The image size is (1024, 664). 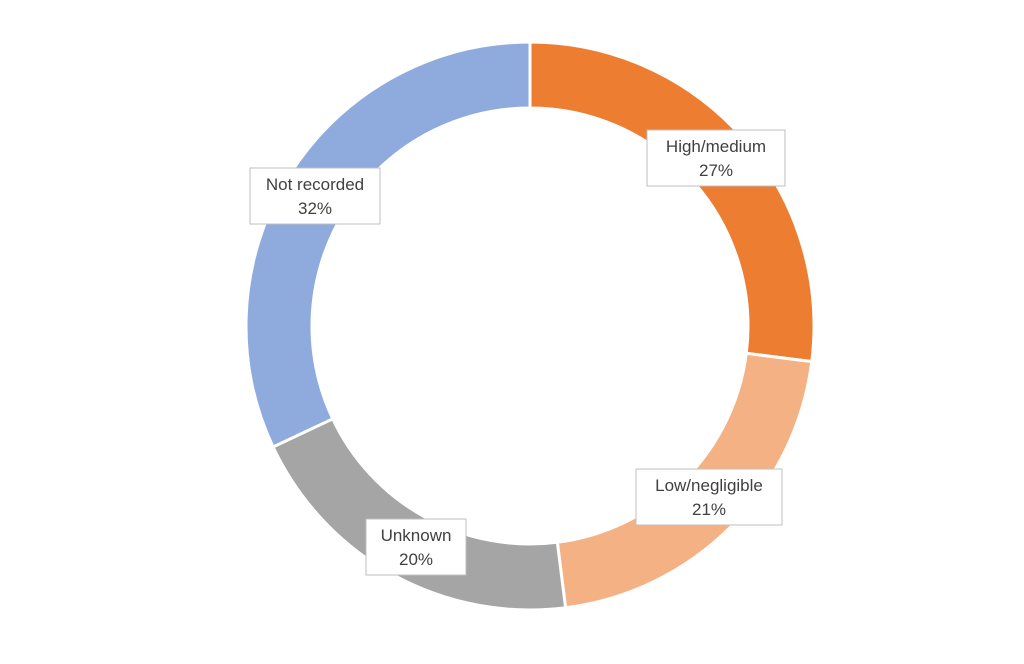 What do you see at coordinates (419, 514) in the screenshot?
I see `slice-unknown` at bounding box center [419, 514].